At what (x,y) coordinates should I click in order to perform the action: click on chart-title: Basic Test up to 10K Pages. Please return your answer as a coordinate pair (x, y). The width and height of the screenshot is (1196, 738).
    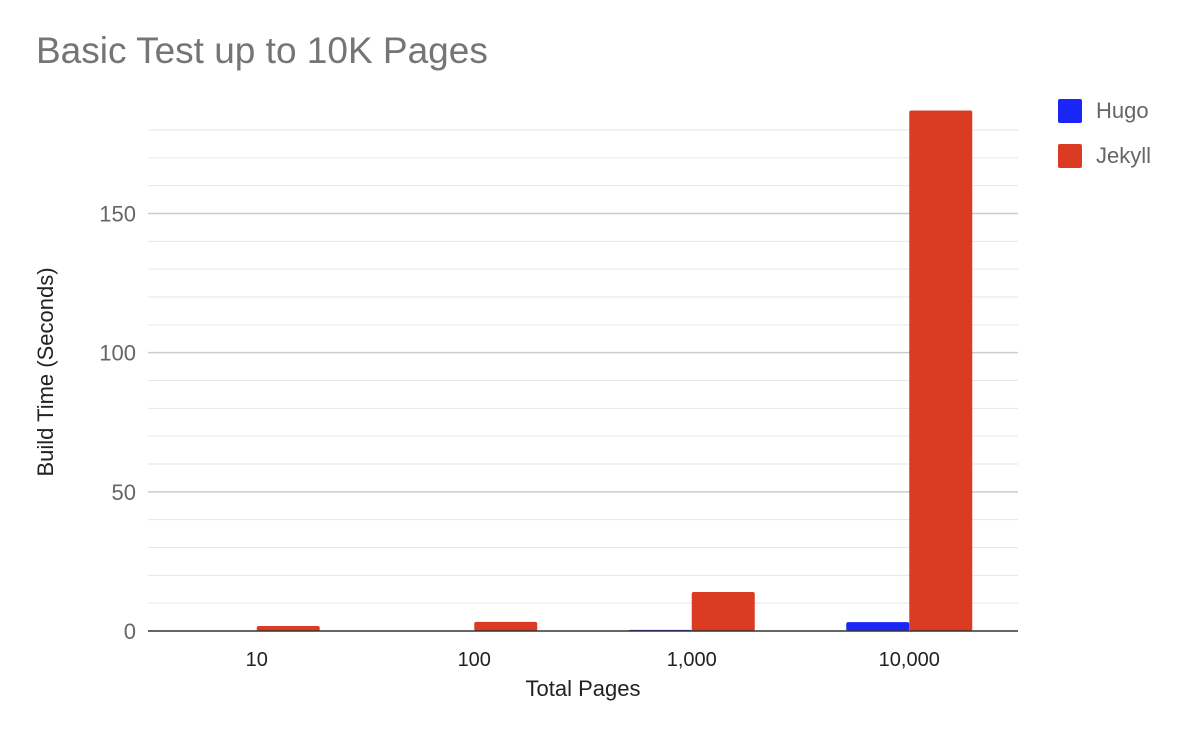
    Looking at the image, I should click on (262, 50).